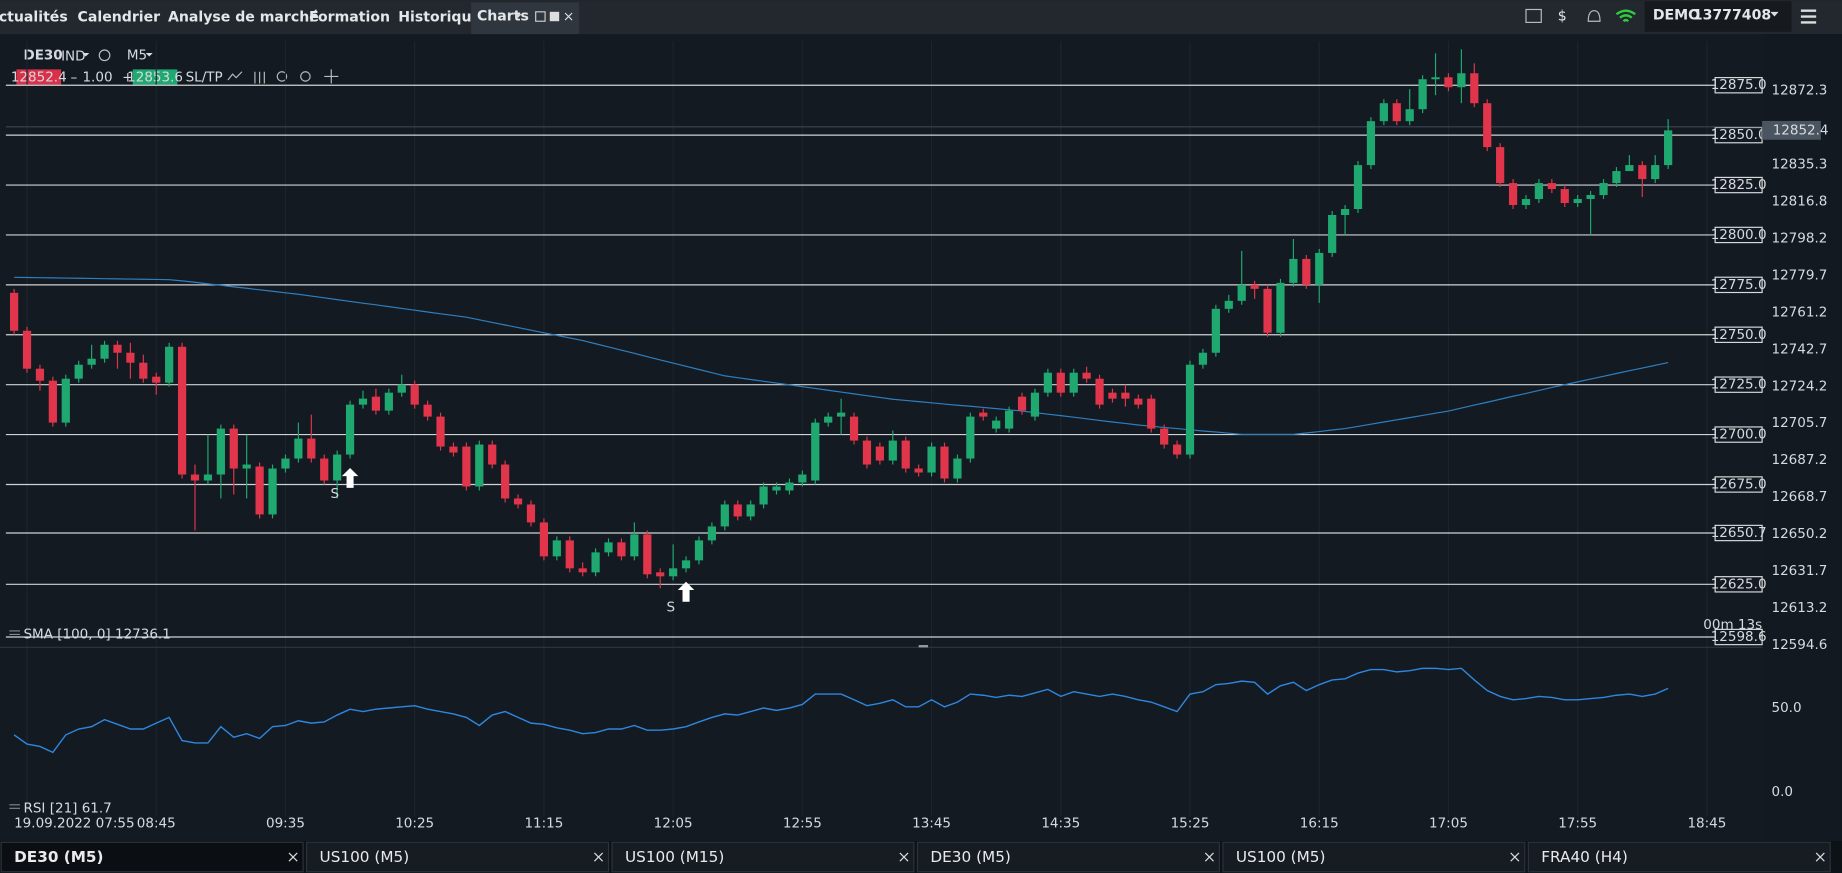  Describe the element at coordinates (1533, 15) in the screenshot. I see `layout-icon` at that location.